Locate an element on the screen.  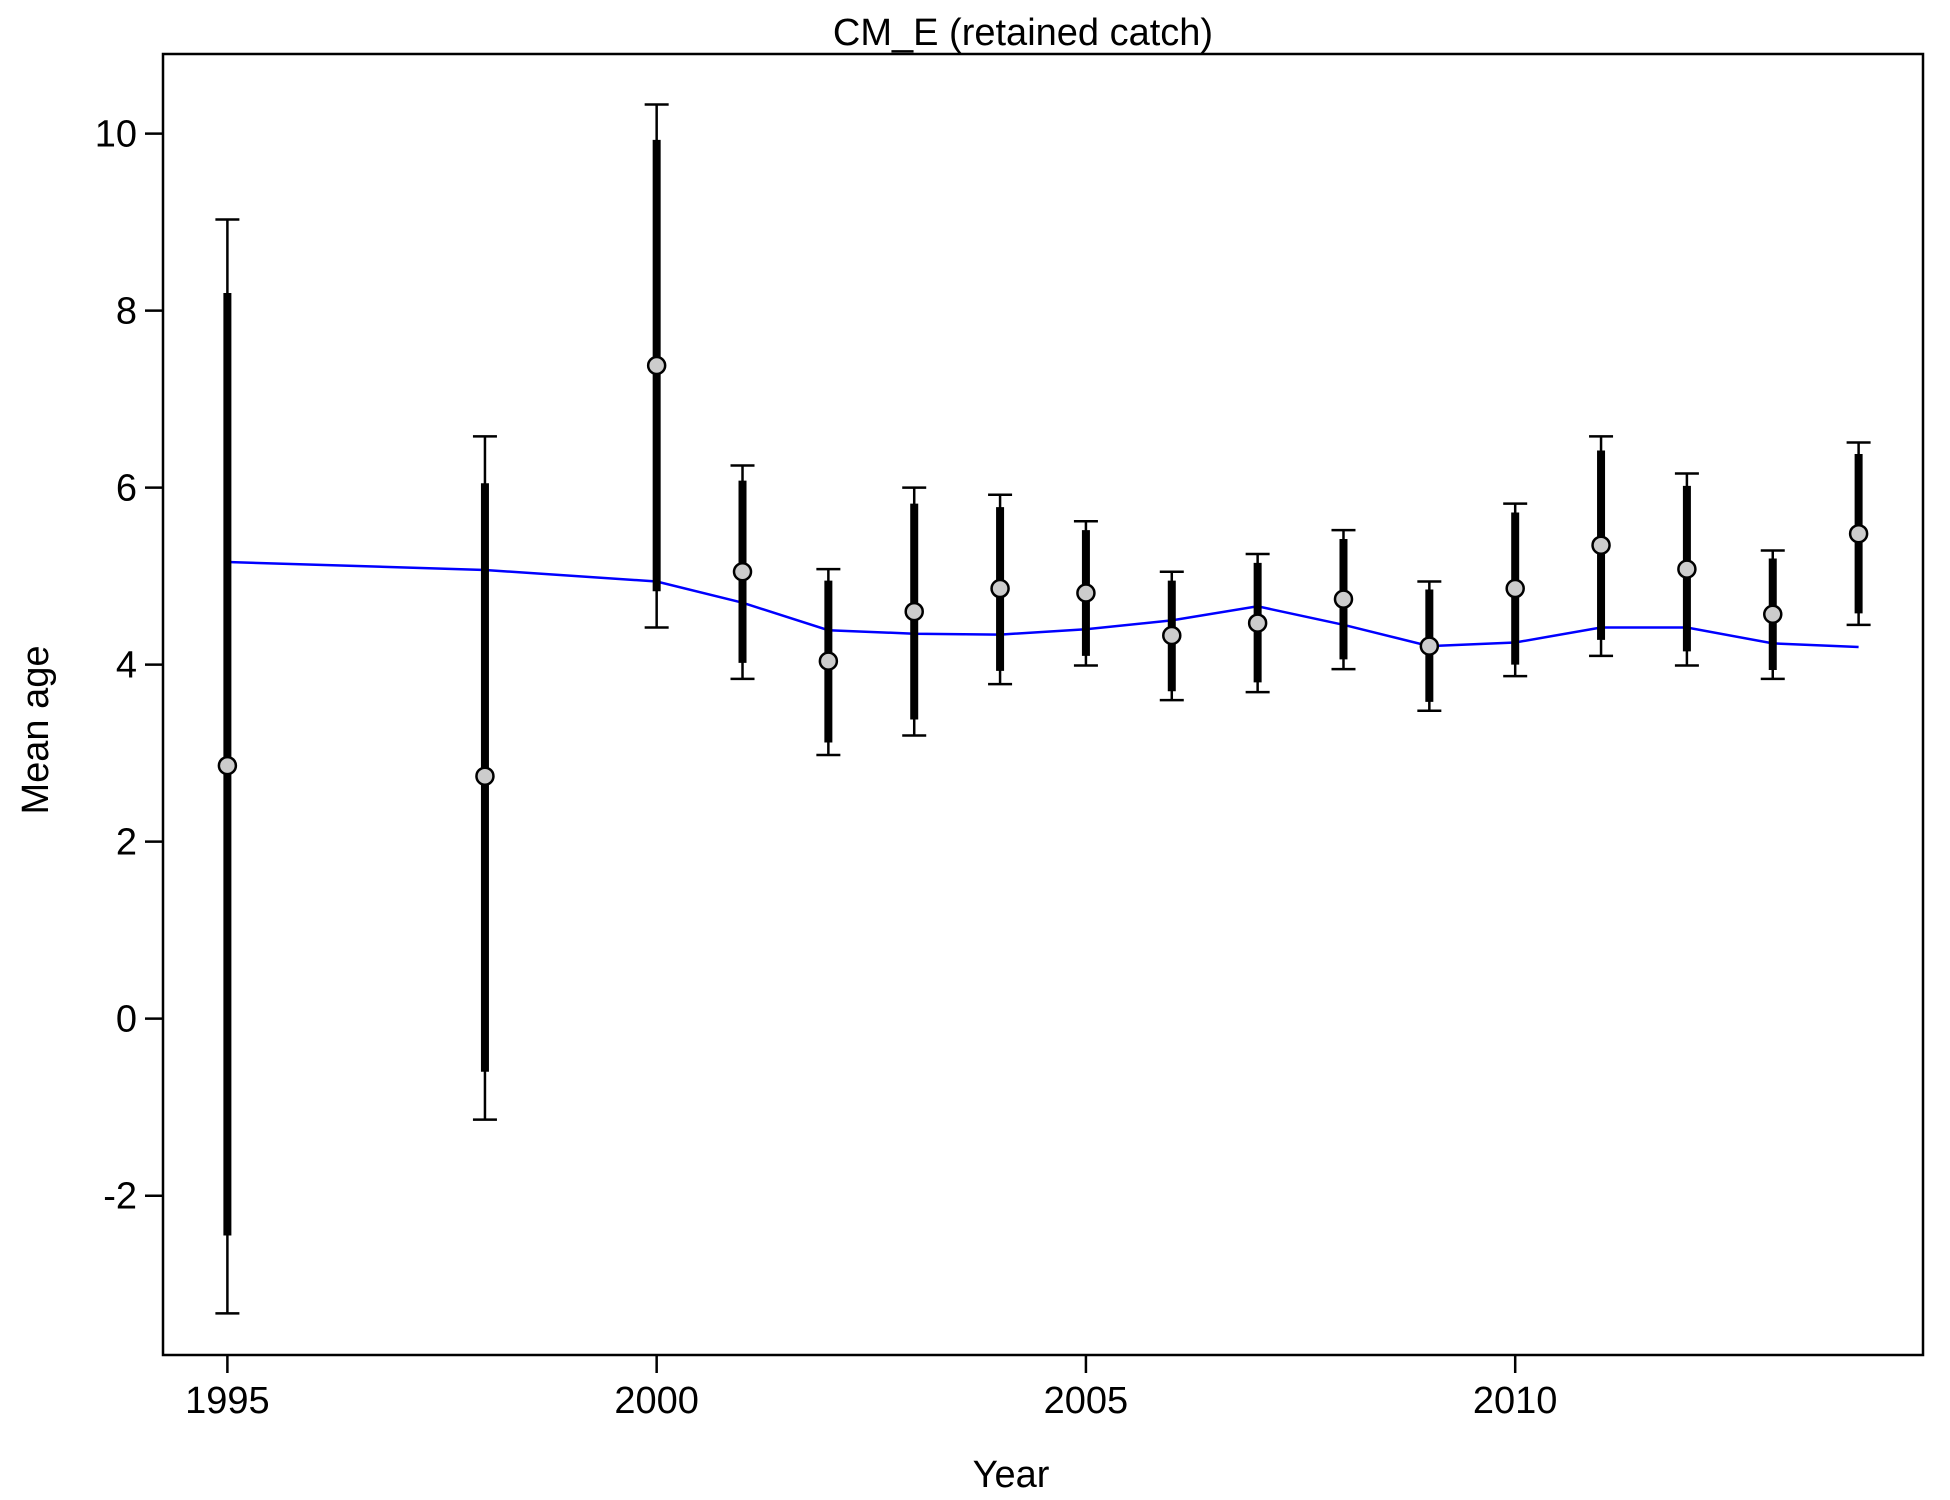
y-tick-label: 6 is located at coordinates (126, 489).